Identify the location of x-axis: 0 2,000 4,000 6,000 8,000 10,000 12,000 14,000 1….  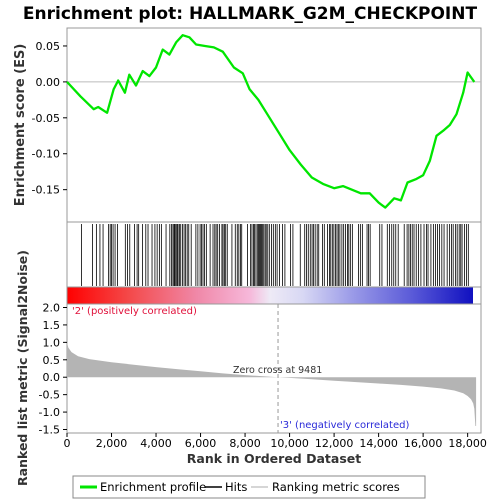
(275, 441).